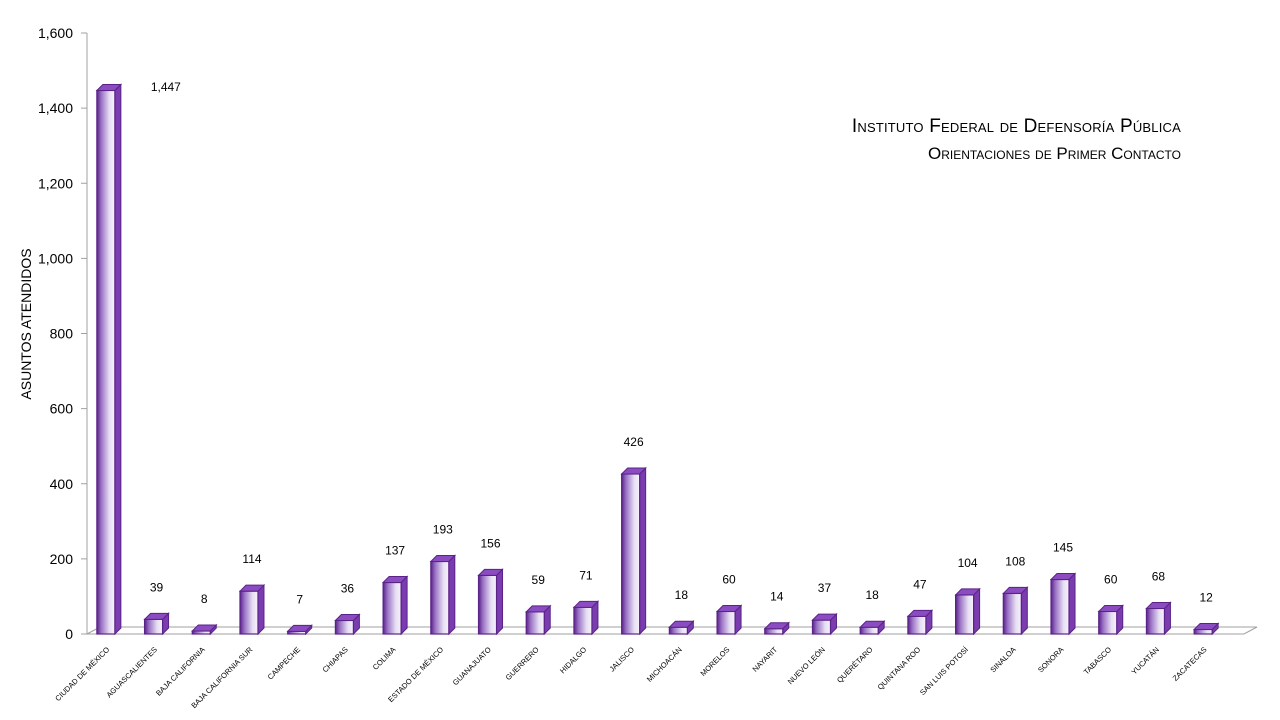 This screenshot has height=720, width=1280. Describe the element at coordinates (522, 663) in the screenshot. I see `x-tick-label: GUERRERO` at that location.